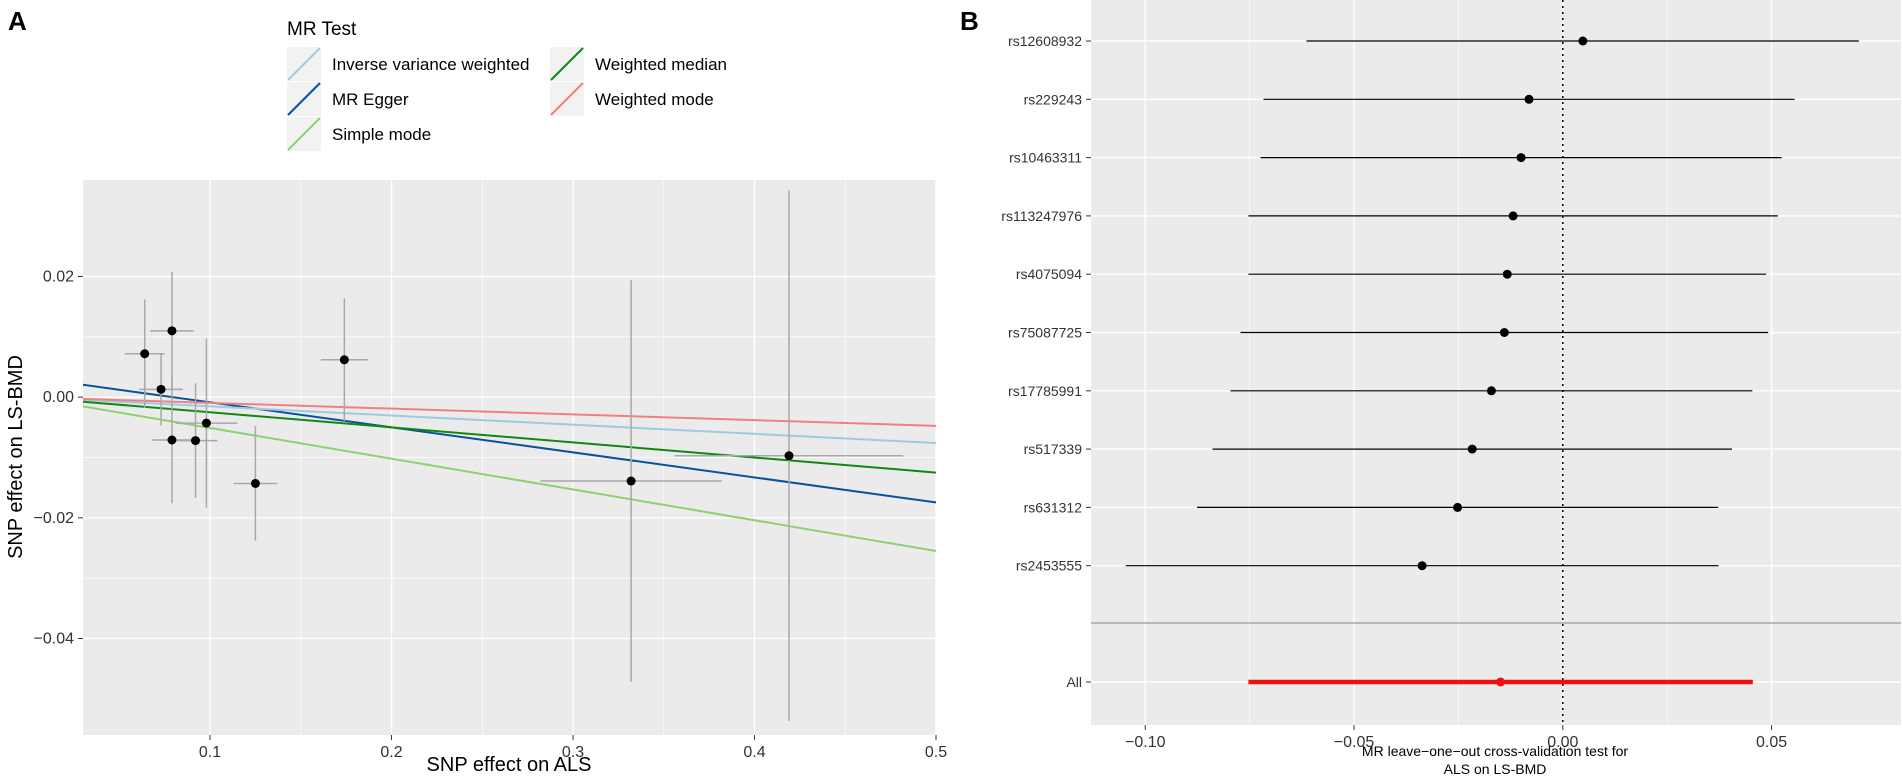 The image size is (1902, 779). What do you see at coordinates (17, 21) in the screenshot?
I see `panel-label-a: A` at bounding box center [17, 21].